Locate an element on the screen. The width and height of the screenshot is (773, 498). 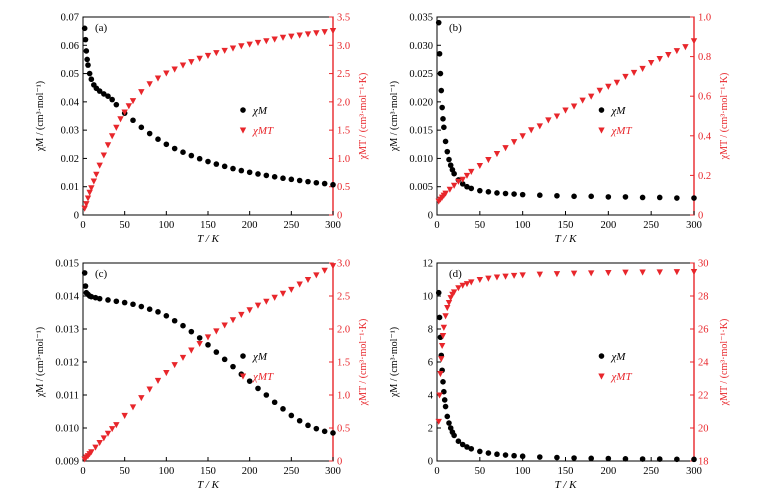
legend-label: χM is located at coordinates (618, 111).